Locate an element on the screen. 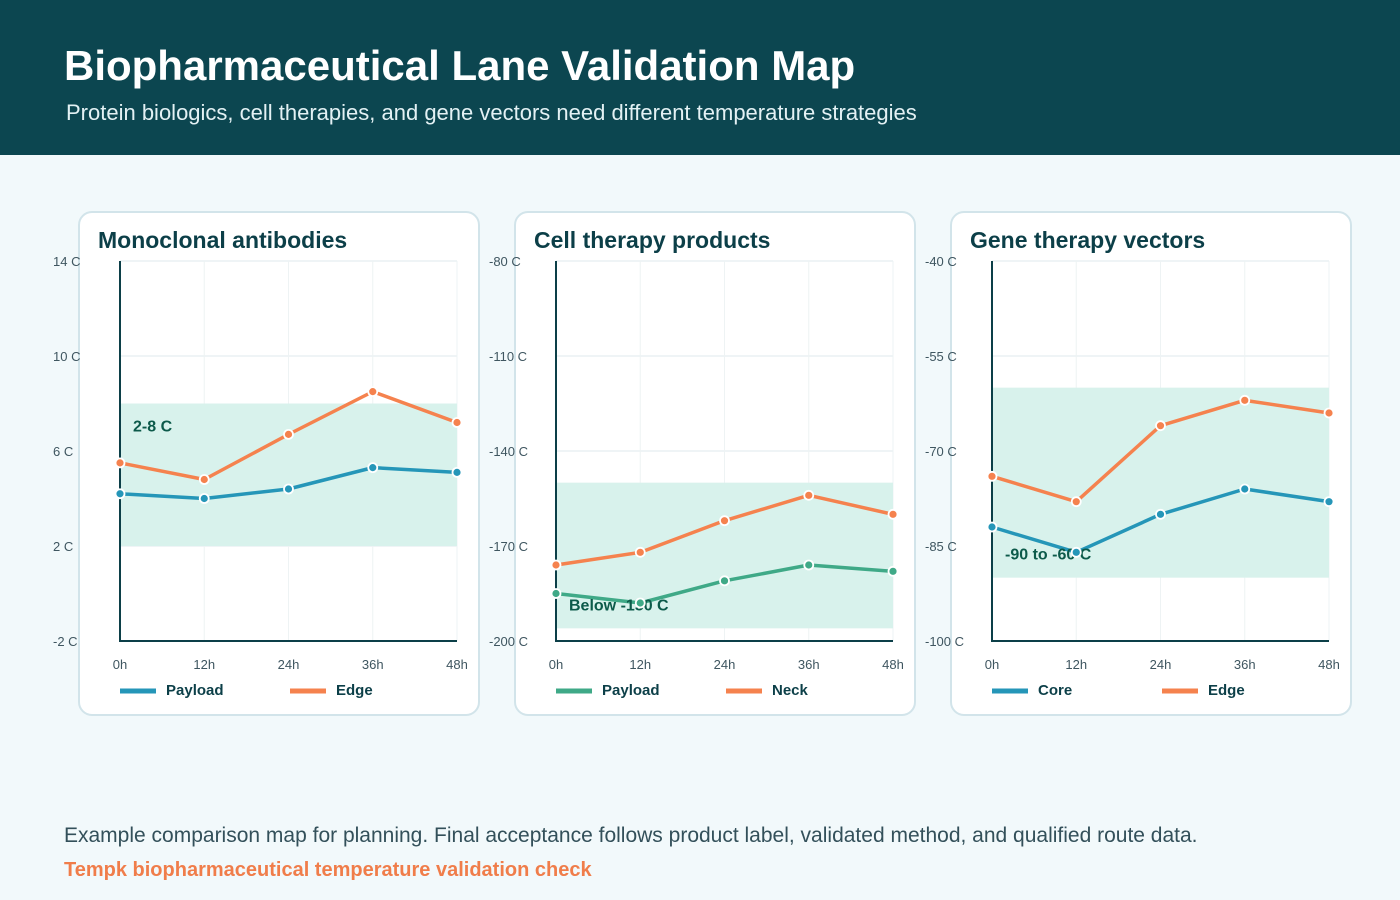 The image size is (1400, 900). y-tick-label: 10 C is located at coordinates (66, 356).